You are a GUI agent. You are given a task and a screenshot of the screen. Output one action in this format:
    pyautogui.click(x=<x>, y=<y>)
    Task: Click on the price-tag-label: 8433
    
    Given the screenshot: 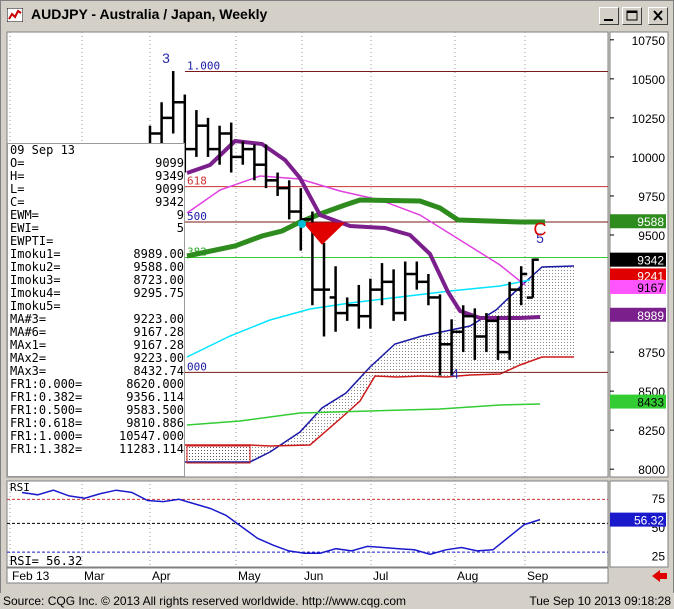 What is the action you would take?
    pyautogui.click(x=650, y=403)
    